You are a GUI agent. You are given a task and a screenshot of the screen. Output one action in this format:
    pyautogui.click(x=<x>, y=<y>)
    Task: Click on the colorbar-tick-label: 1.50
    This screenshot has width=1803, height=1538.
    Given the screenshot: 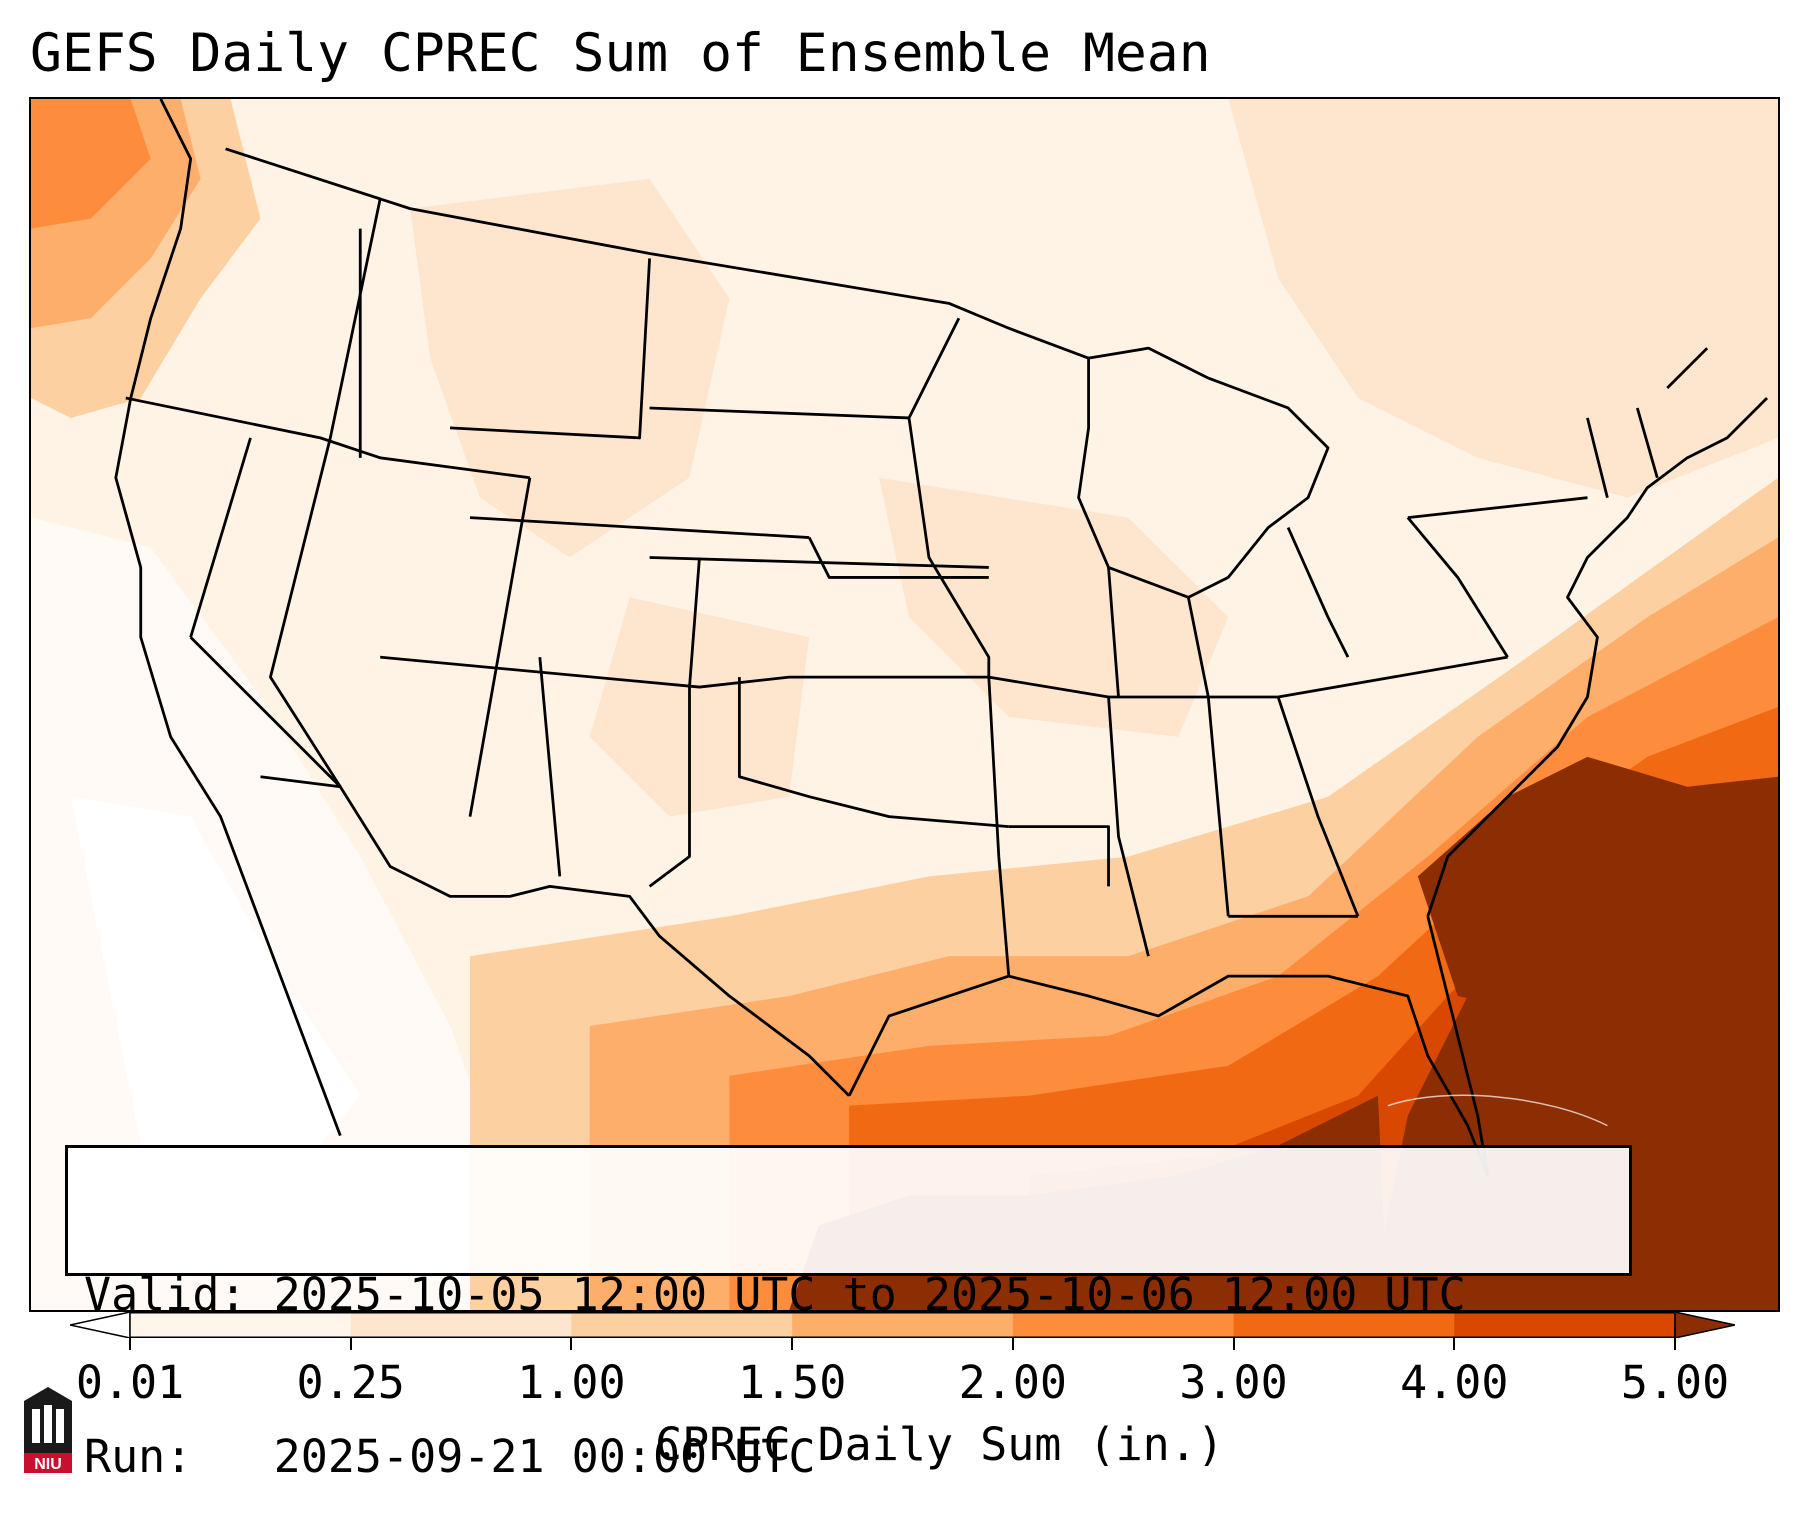 What is the action you would take?
    pyautogui.click(x=792, y=1382)
    